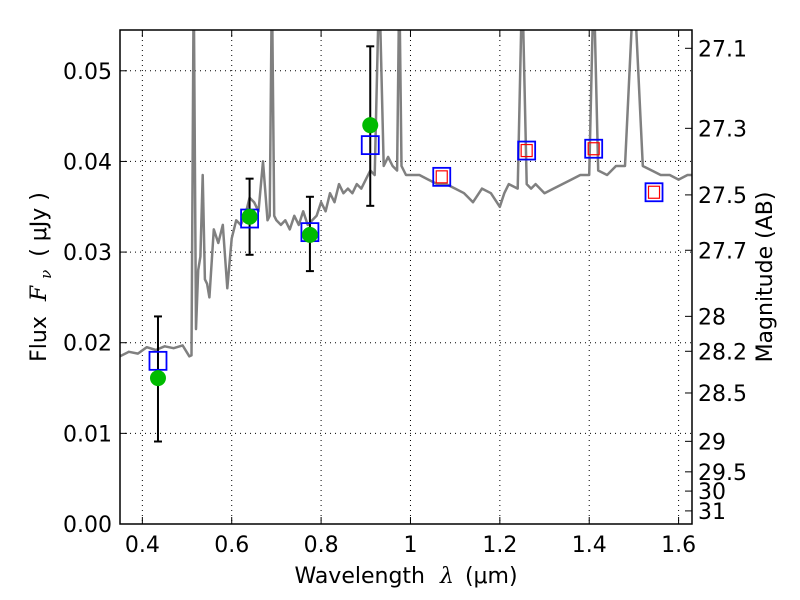 Image resolution: width=800 pixels, height=600 pixels. I want to click on right-axis-label: Magnitude (AB), so click(765, 277).